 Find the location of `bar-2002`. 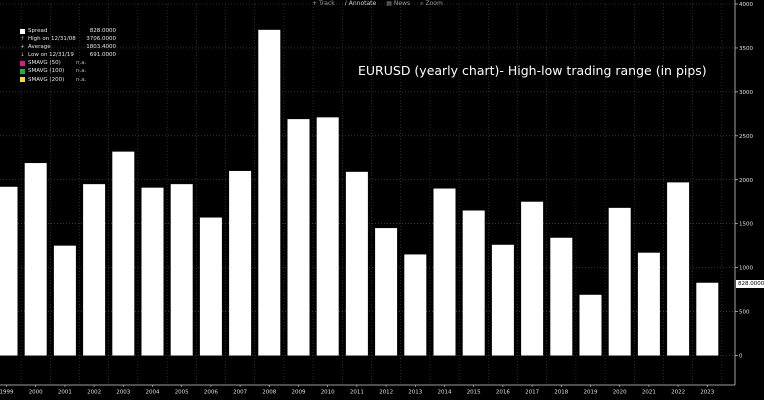

bar-2002 is located at coordinates (94, 270).